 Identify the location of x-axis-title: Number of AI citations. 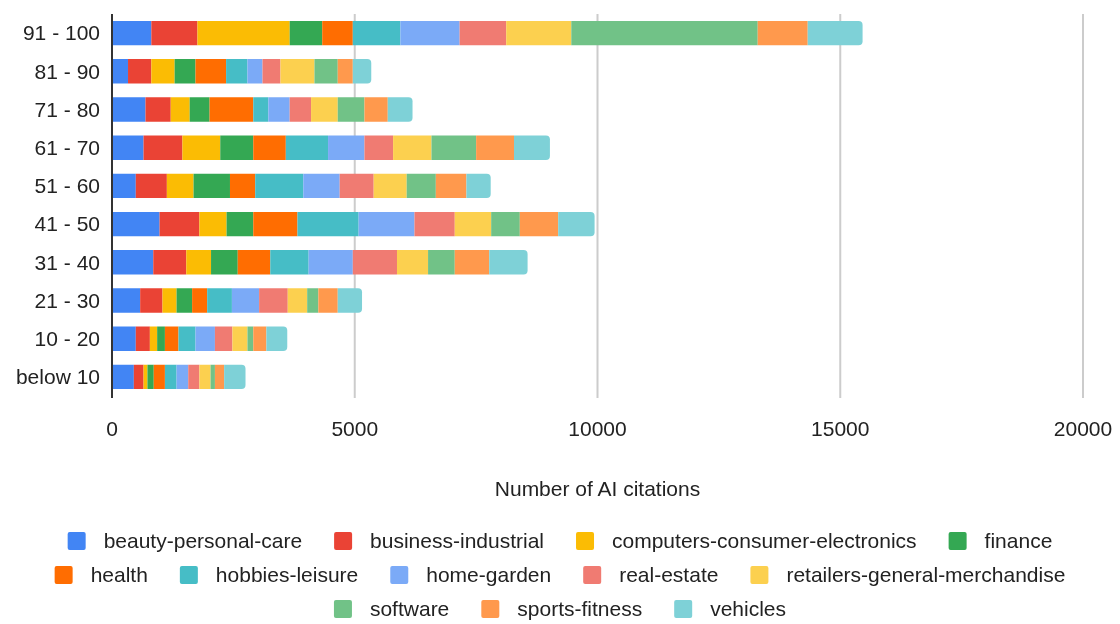
(597, 489).